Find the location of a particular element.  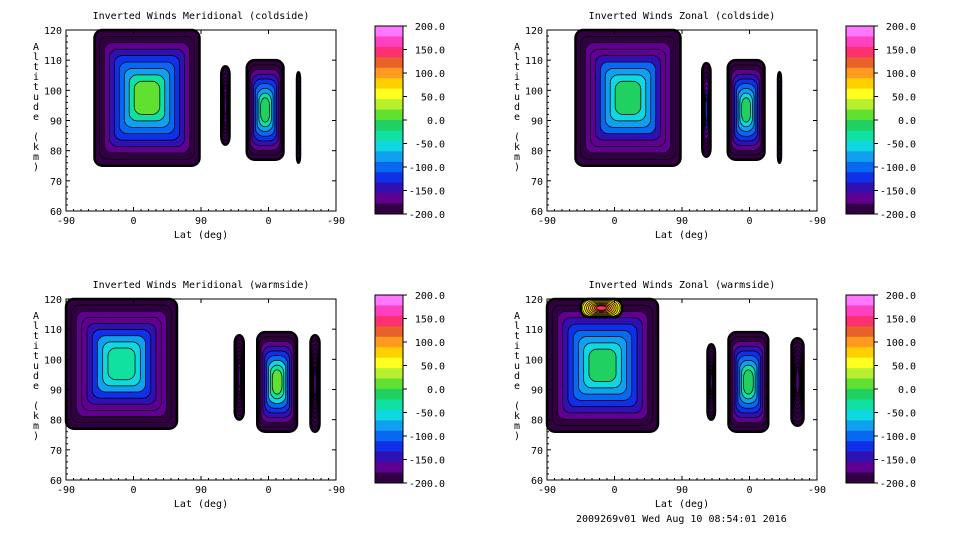

chart-title: Inverted Winds Meridional (warmside) is located at coordinates (201, 285).